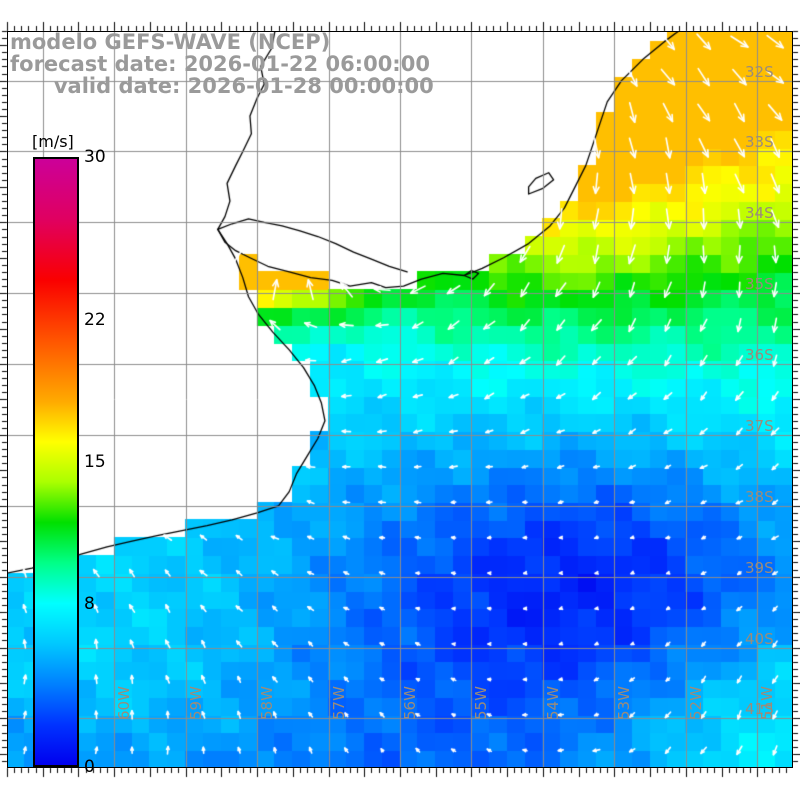 This screenshot has width=800, height=800. What do you see at coordinates (124, 703) in the screenshot?
I see `lon-label-60W: 60W` at bounding box center [124, 703].